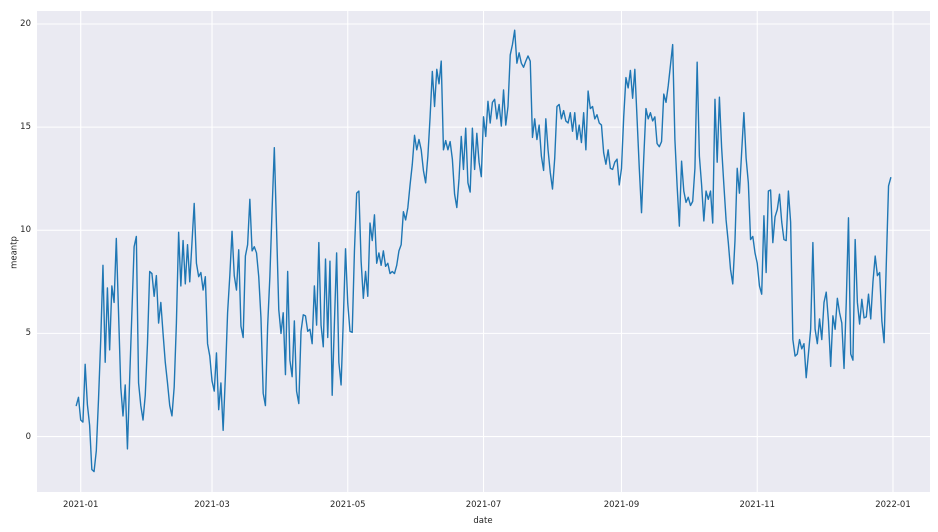 The width and height of the screenshot is (938, 532). Describe the element at coordinates (14, 252) in the screenshot. I see `y-axis-label: meantp` at that location.